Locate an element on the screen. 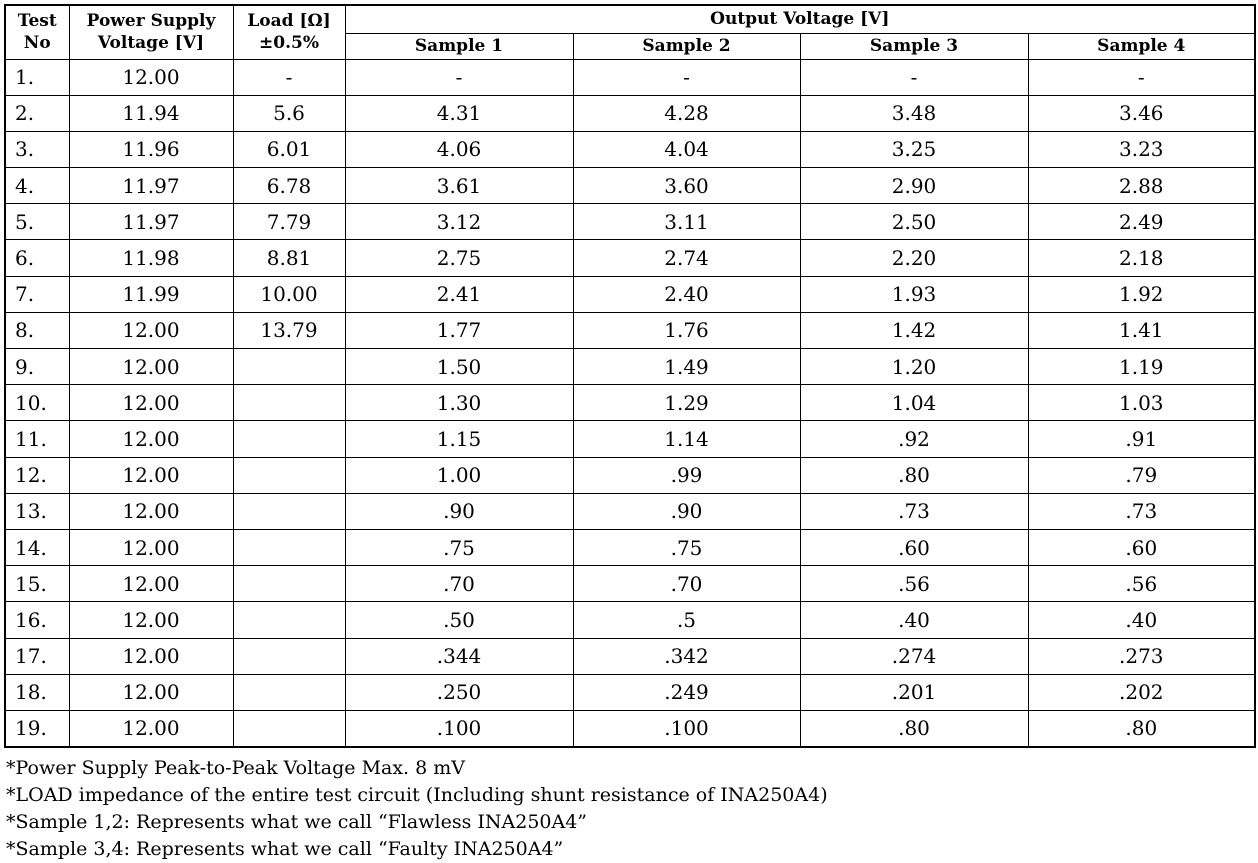  cell-power-supply-voltage: 11.97 is located at coordinates (151, 222).